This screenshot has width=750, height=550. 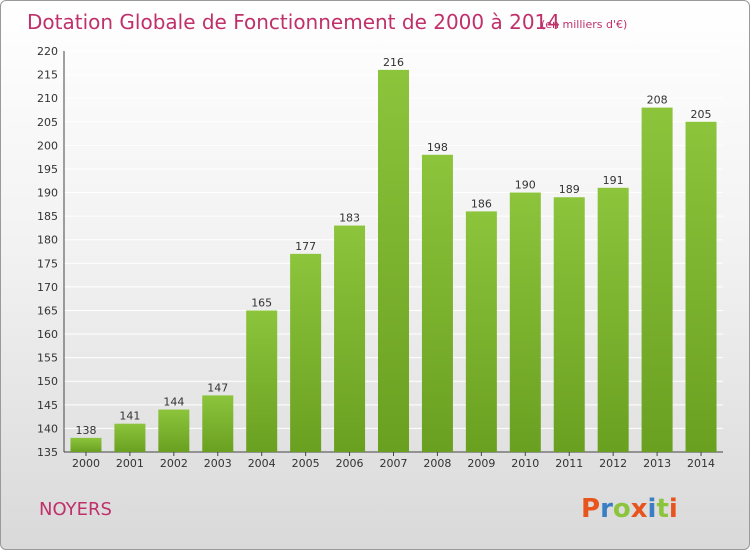 What do you see at coordinates (47, 145) in the screenshot?
I see `y-tick-label: 200` at bounding box center [47, 145].